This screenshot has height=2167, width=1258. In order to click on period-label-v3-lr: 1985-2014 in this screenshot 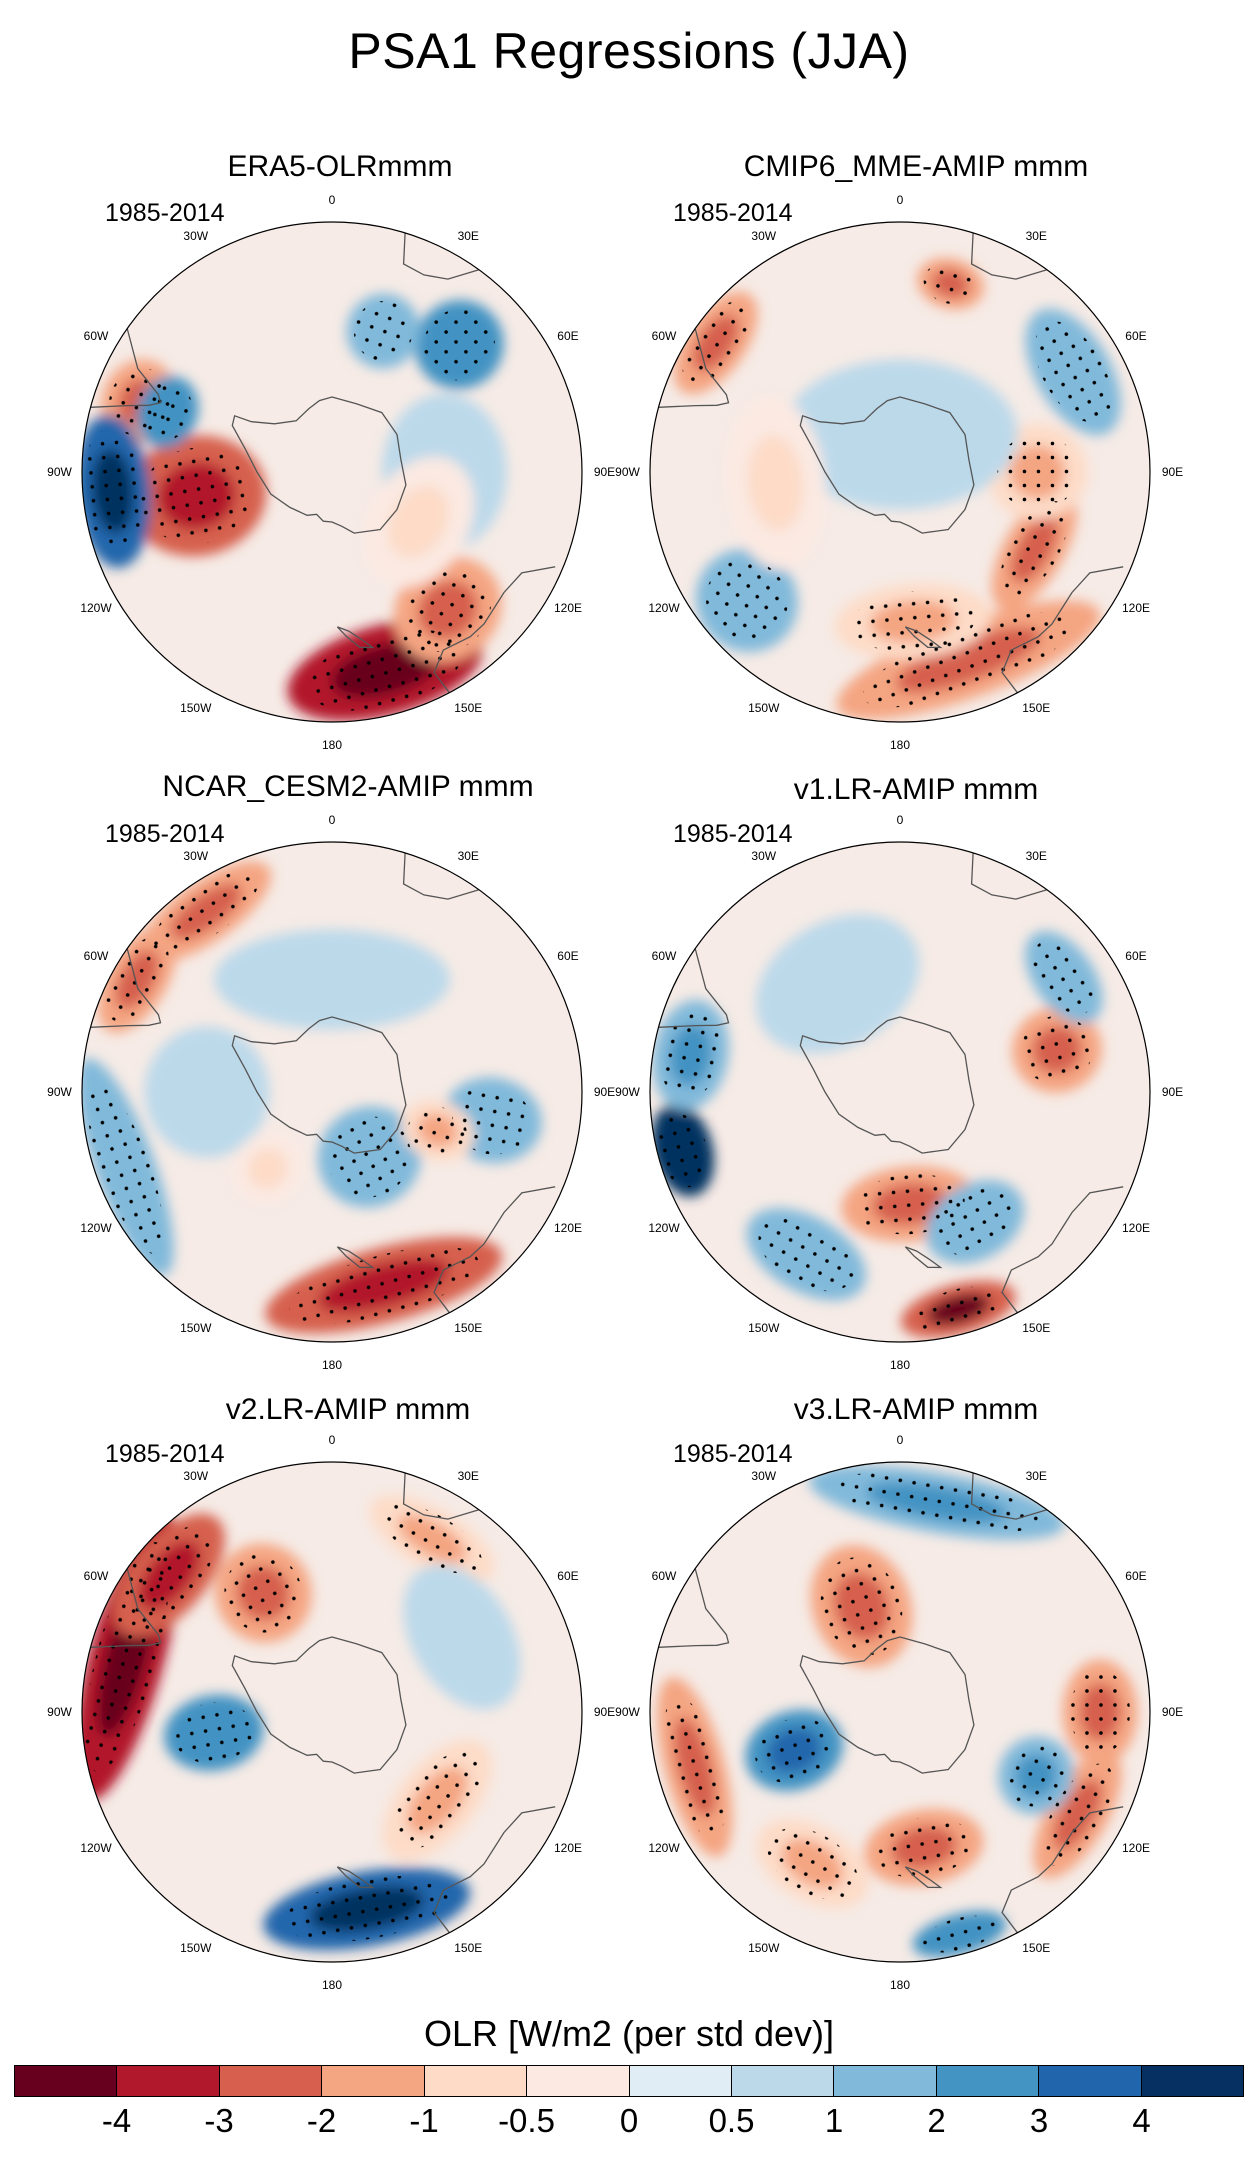, I will do `click(733, 1454)`.